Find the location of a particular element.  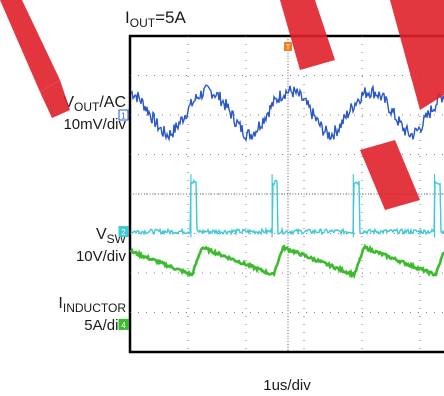

channel-4-marker-label: 4 is located at coordinates (123, 325).